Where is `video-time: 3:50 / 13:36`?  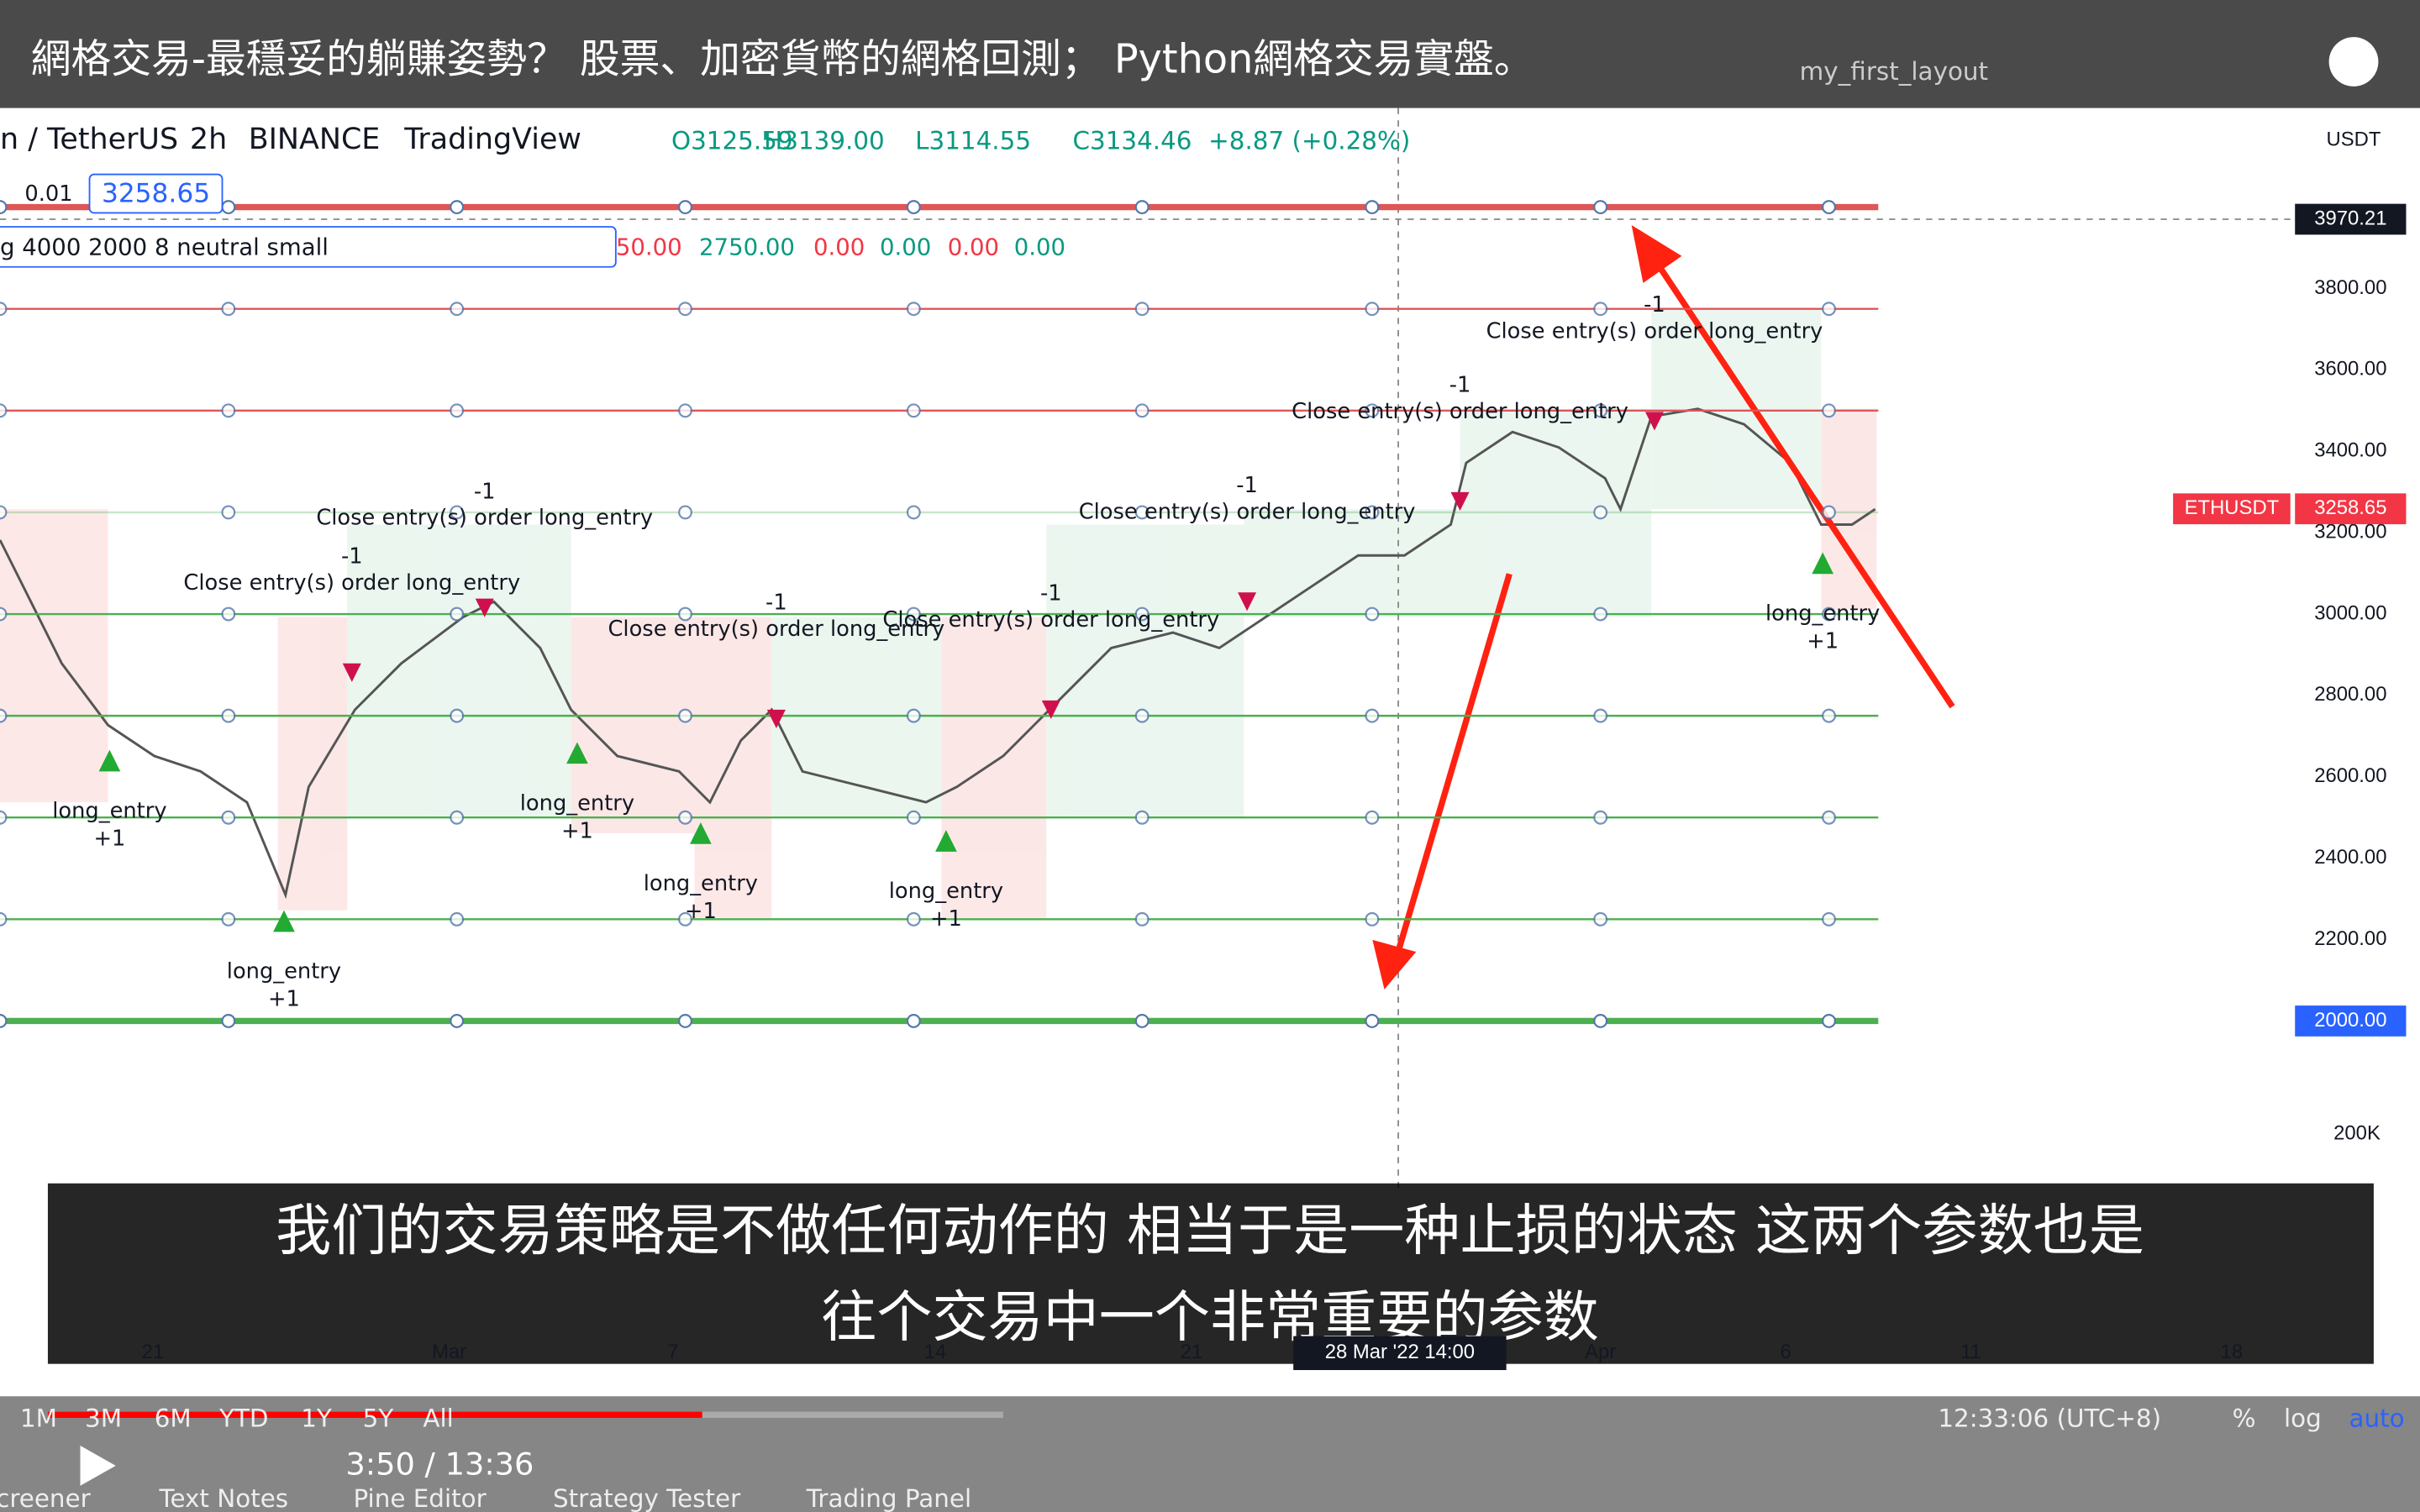 video-time: 3:50 / 13:36 is located at coordinates (439, 1464).